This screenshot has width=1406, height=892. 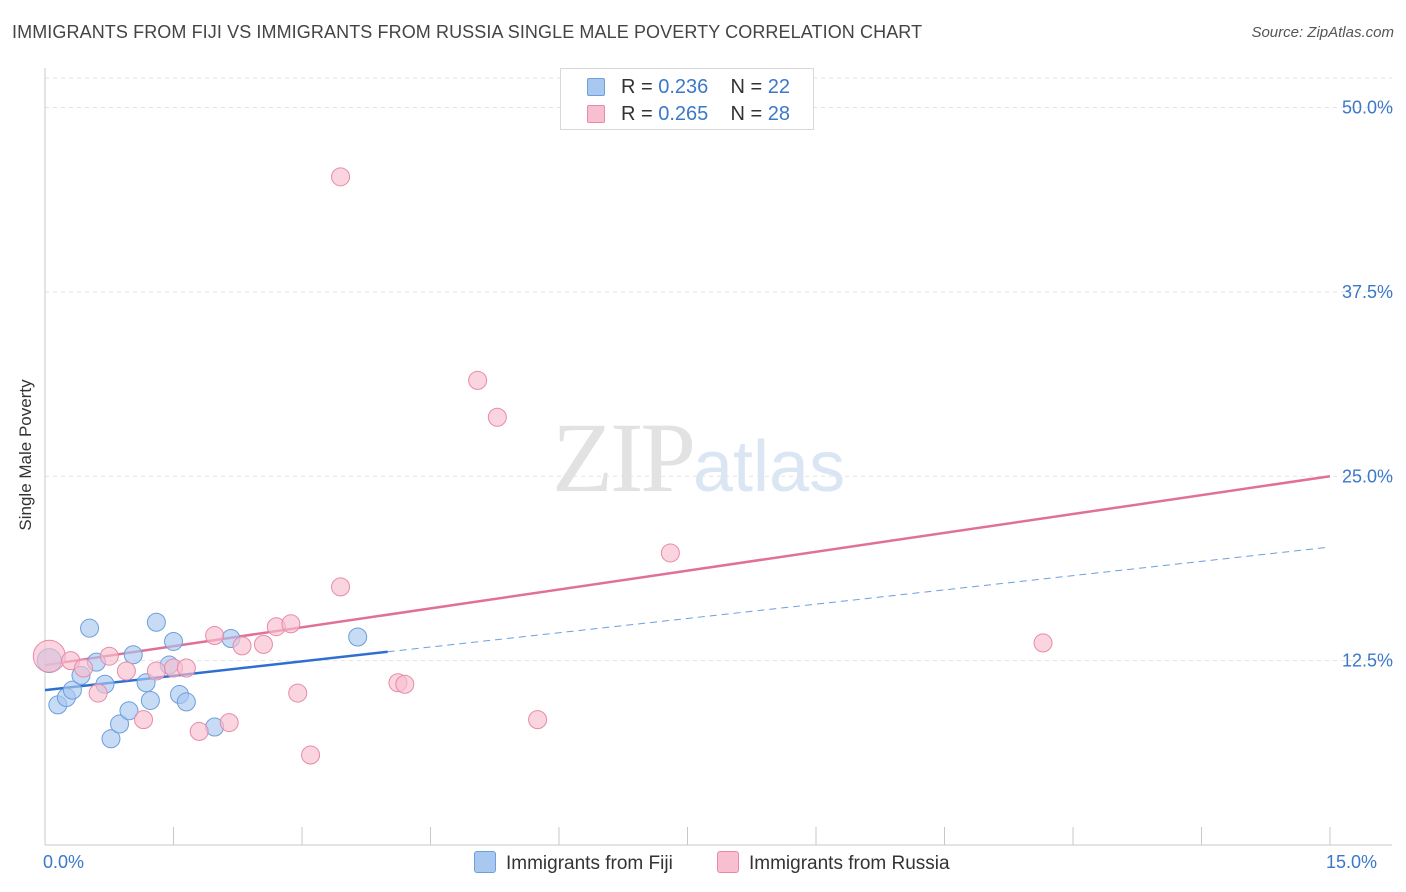 I want to click on correlation-legend: R = 0.236 N = 22 R = 0.265 N = 28, so click(x=687, y=99).